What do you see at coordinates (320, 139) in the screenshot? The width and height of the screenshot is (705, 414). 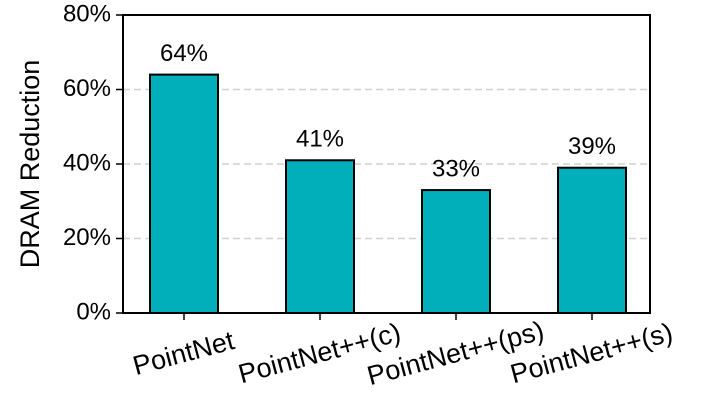 I see `value-label: 41%` at bounding box center [320, 139].